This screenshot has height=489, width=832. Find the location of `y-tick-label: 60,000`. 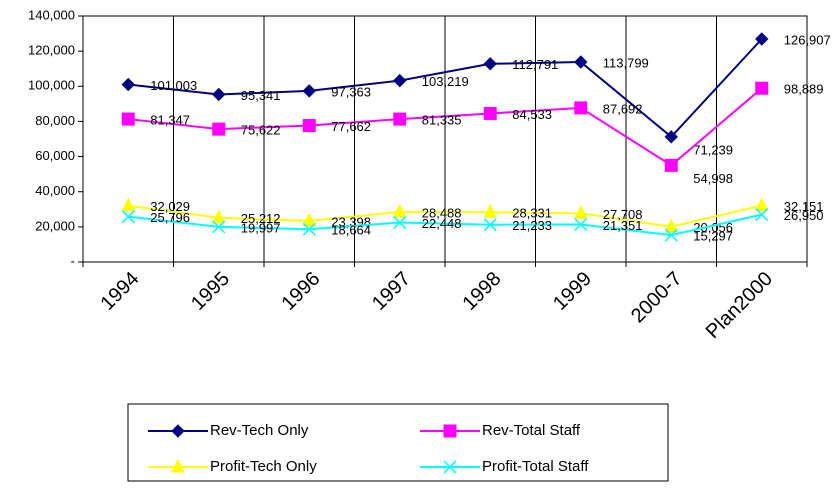

y-tick-label: 60,000 is located at coordinates (55, 155).